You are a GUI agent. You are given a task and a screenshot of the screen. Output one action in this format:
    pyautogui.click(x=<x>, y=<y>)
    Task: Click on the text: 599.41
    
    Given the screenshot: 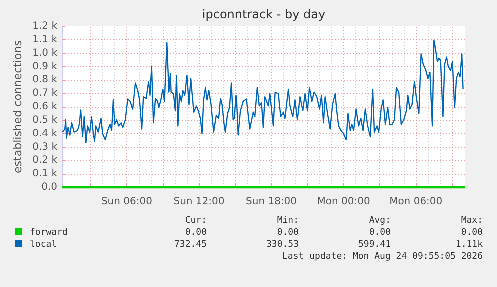 What is the action you would take?
    pyautogui.click(x=374, y=245)
    